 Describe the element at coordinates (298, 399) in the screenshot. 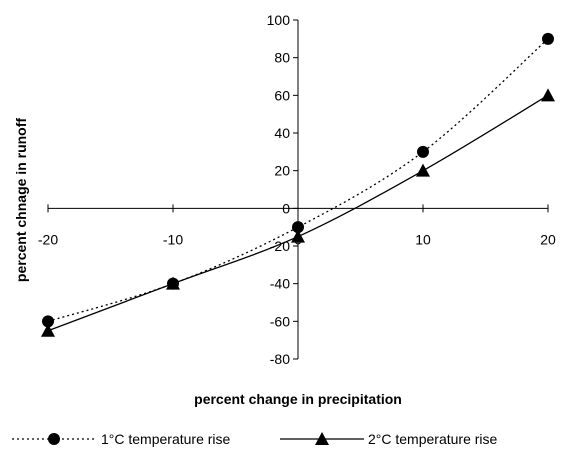

I see `x-axis-title: percent change in precipitation` at that location.